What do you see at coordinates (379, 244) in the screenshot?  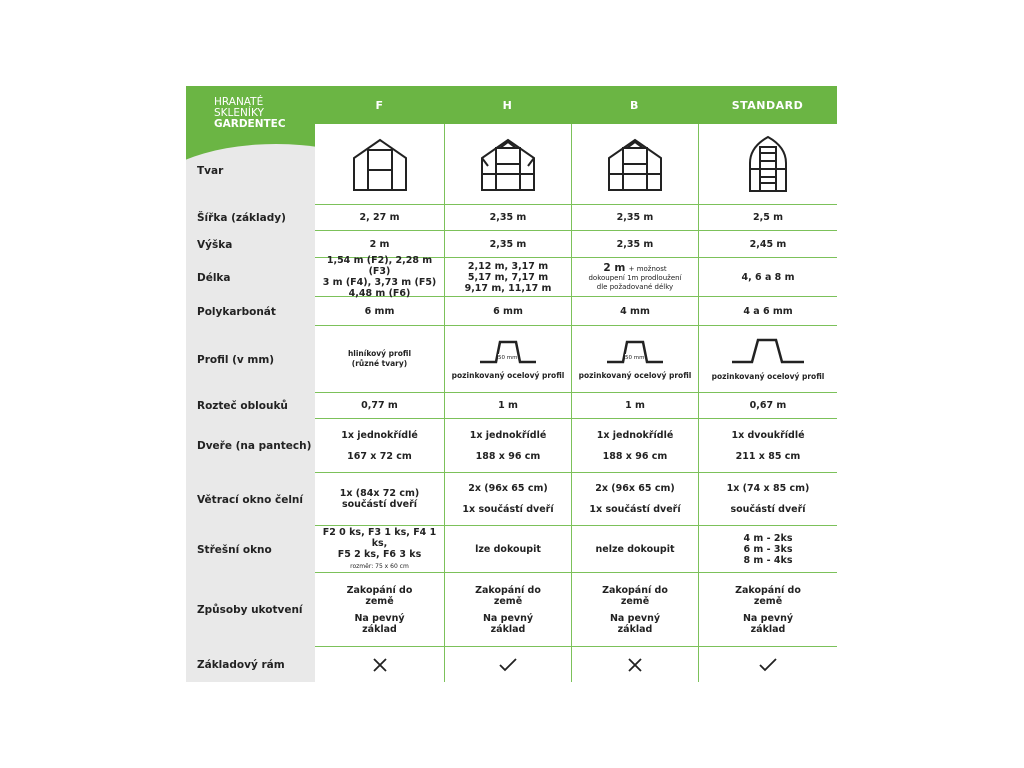 I see `cell: 2 m` at bounding box center [379, 244].